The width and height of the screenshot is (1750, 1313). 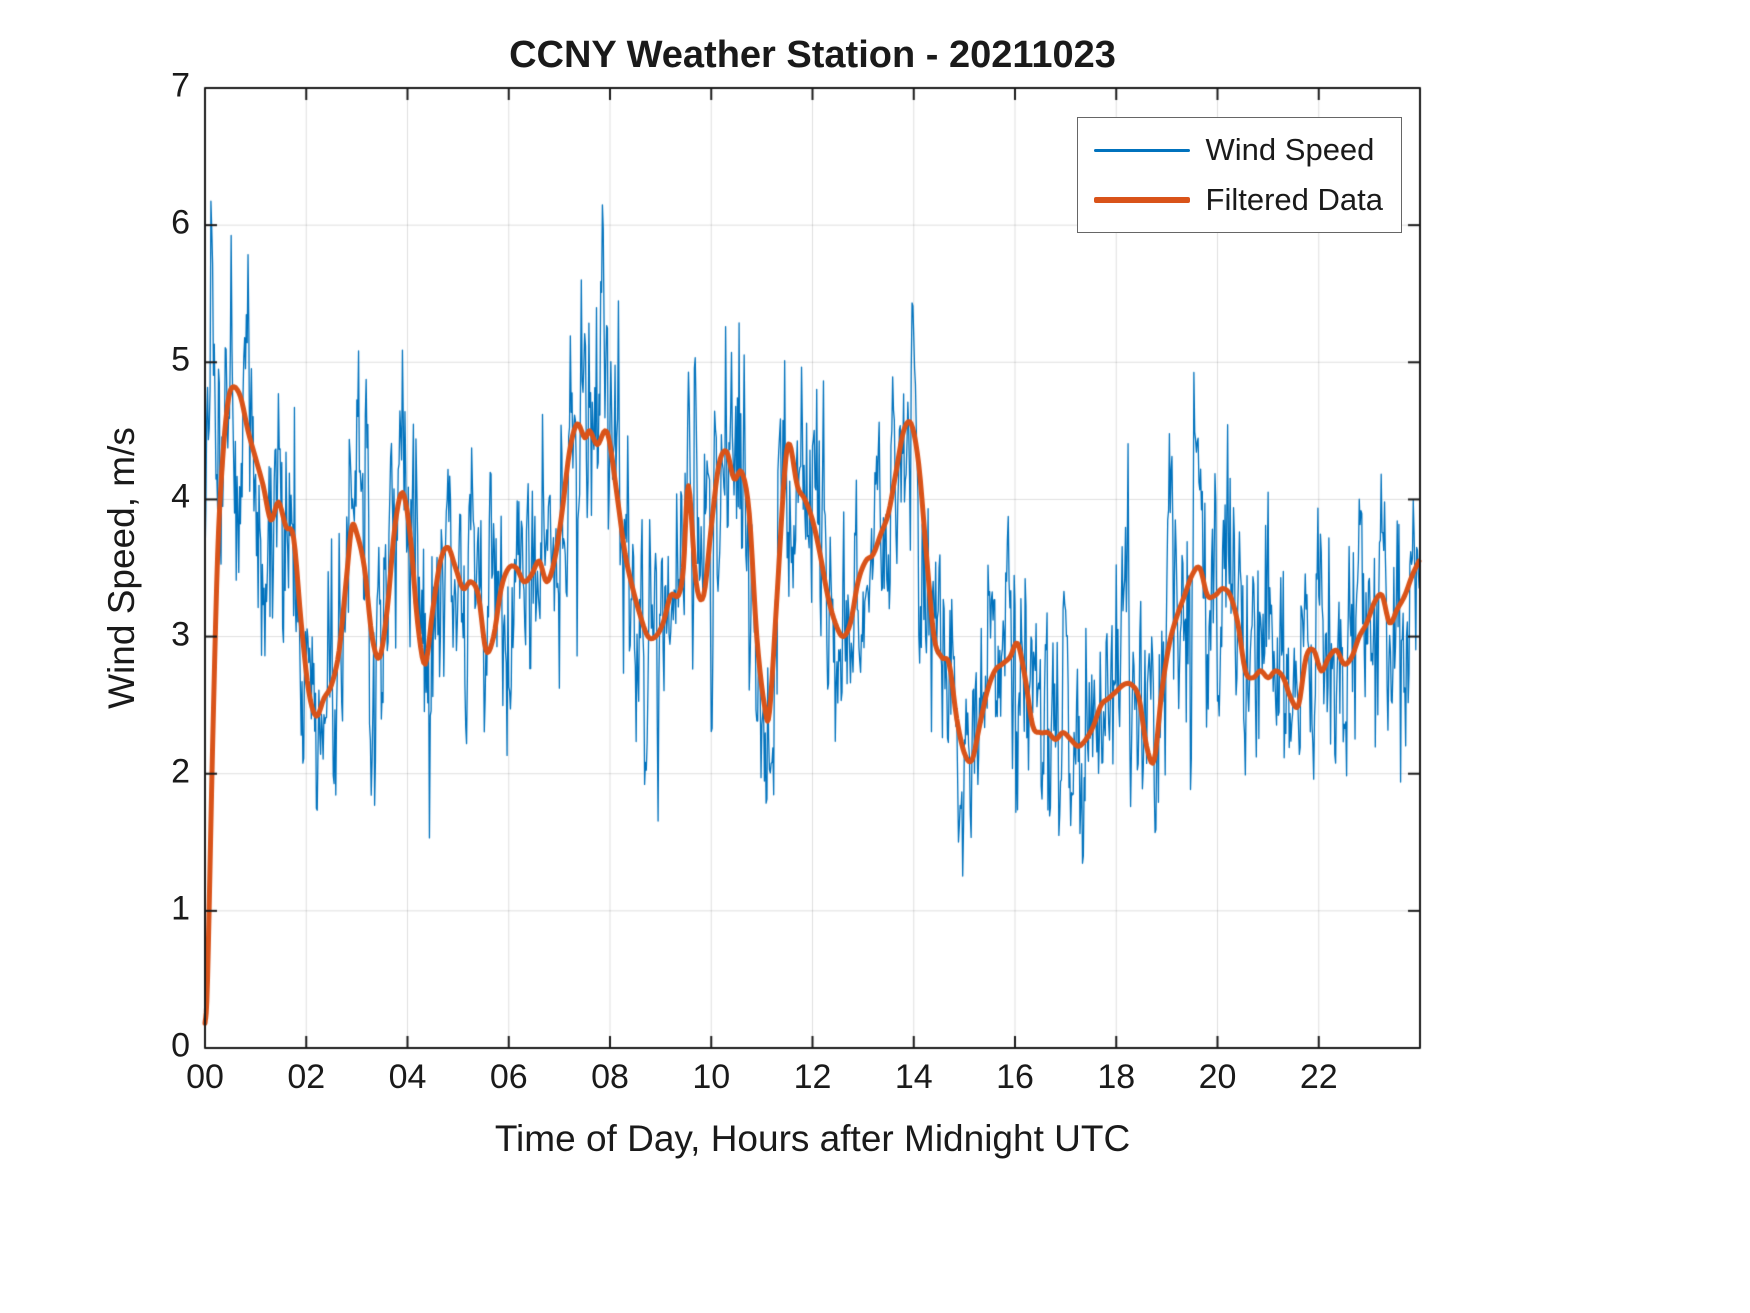 I want to click on x-tick-label: 14, so click(x=913, y=1077).